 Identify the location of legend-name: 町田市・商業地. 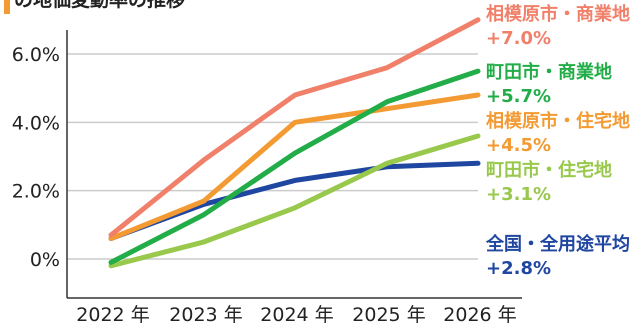
(549, 72).